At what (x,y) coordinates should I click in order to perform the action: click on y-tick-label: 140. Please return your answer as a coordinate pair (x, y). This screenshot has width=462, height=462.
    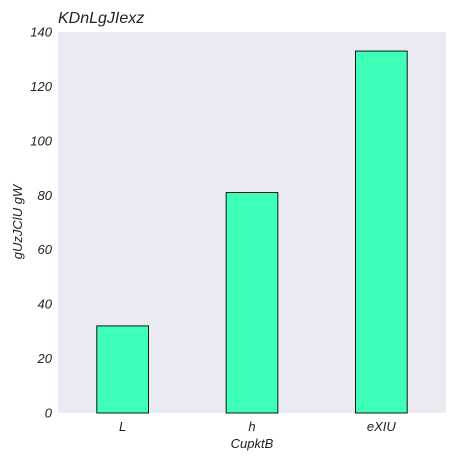
    Looking at the image, I should click on (41, 32).